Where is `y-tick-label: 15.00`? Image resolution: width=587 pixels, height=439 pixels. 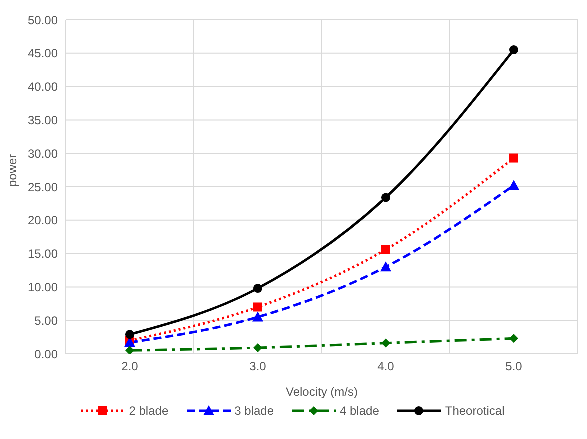
y-tick-label: 15.00 is located at coordinates (43, 254).